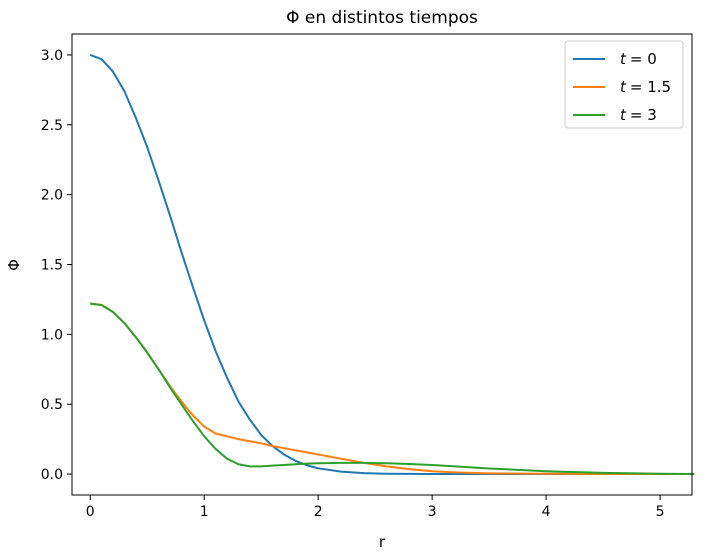  What do you see at coordinates (432, 512) in the screenshot?
I see `x-tick-label: 3` at bounding box center [432, 512].